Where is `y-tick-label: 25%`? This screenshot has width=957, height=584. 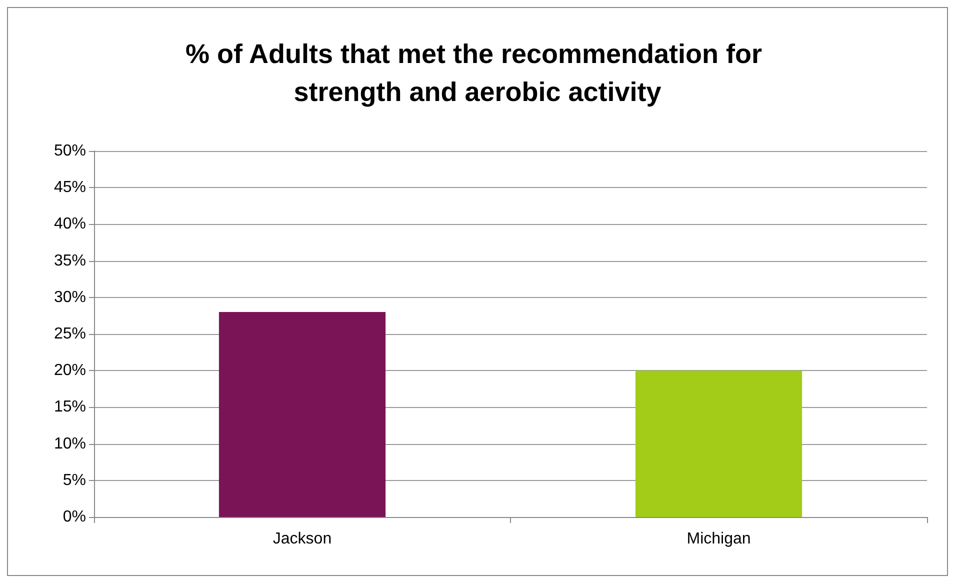
y-tick-label: 25% is located at coordinates (70, 334).